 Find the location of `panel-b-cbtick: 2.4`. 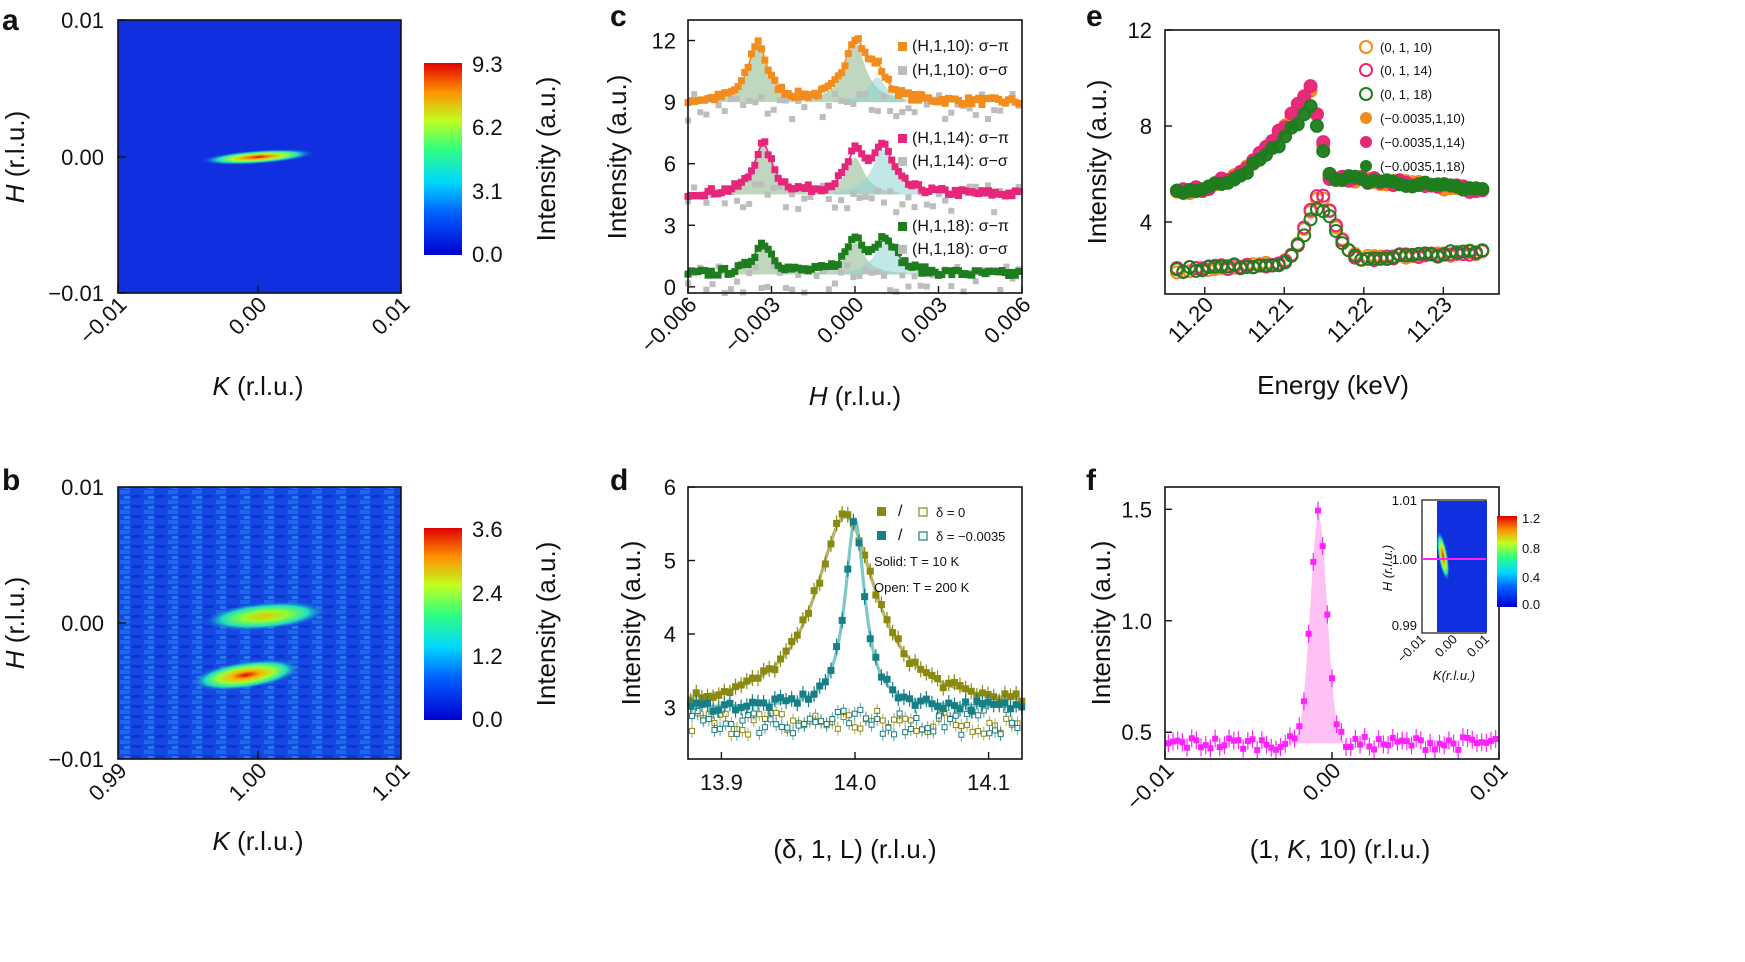

panel-b-cbtick: 2.4 is located at coordinates (487, 593).